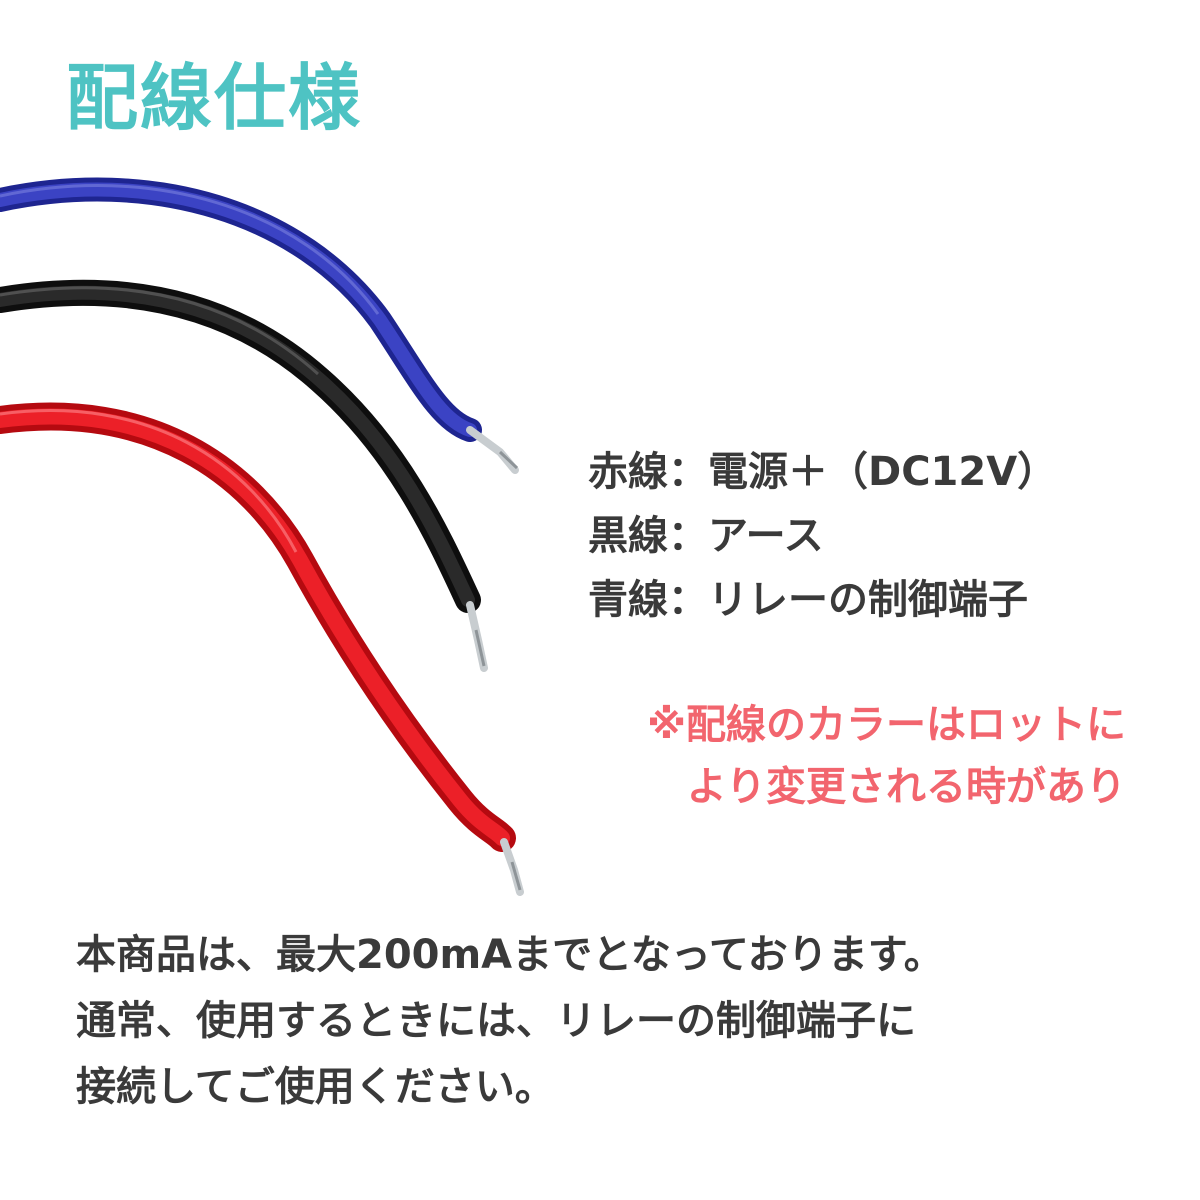 The width and height of the screenshot is (1200, 1200). What do you see at coordinates (823, 472) in the screenshot?
I see `spec-red-wire: 赤線：電源＋（DC12V）` at bounding box center [823, 472].